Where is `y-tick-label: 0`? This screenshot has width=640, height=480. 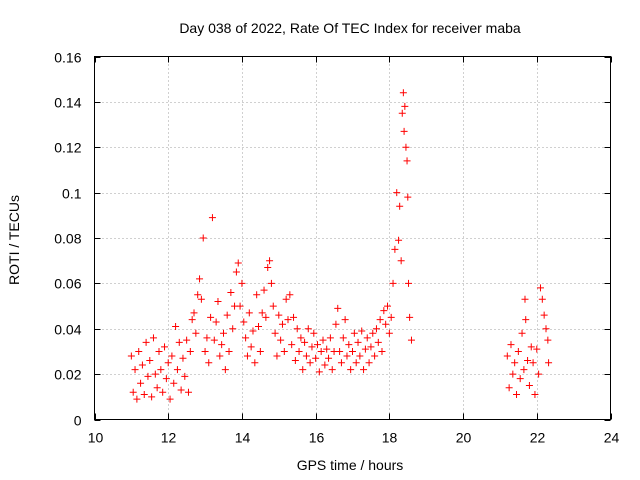 y-tick-label: 0 is located at coordinates (78, 421).